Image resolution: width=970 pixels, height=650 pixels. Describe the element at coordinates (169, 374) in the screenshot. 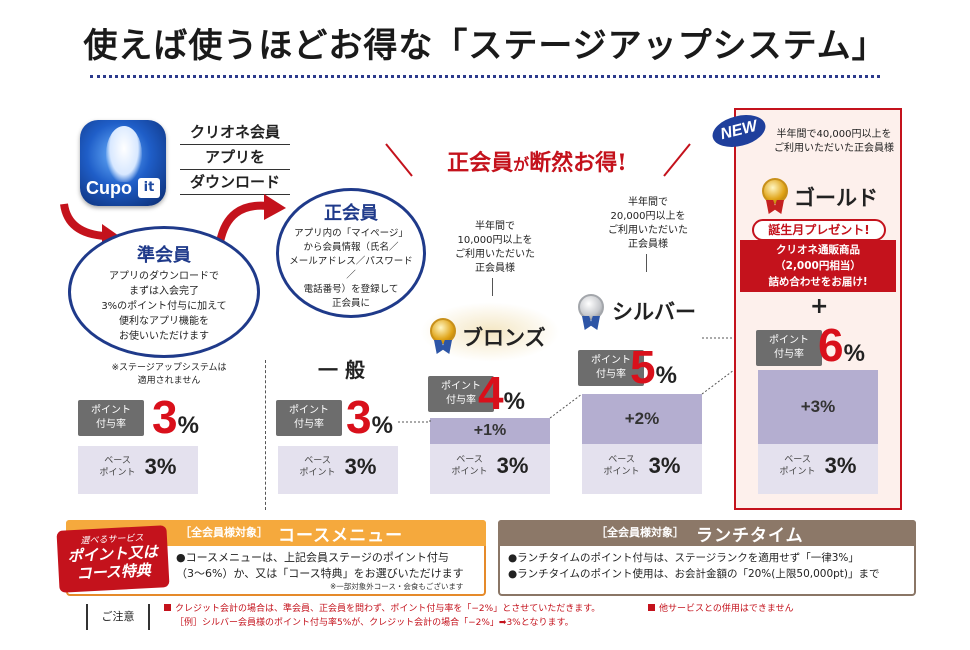

I see `associate-note: ※ステージアップシステムは 適用されません` at that location.